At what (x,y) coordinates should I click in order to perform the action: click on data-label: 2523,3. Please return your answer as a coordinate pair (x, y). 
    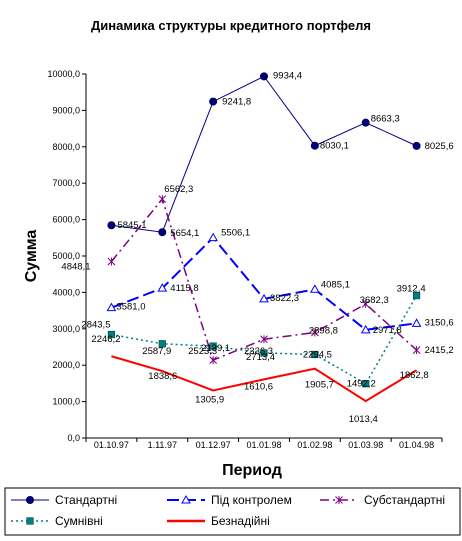
    Looking at the image, I should click on (202, 351).